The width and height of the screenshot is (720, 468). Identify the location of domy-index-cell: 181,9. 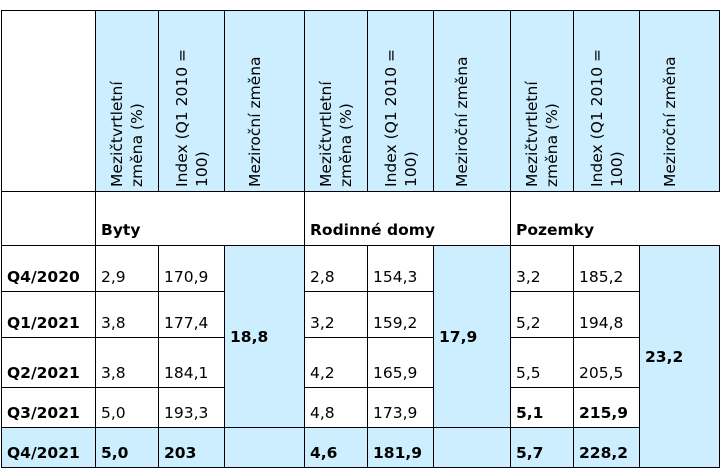
(400, 447).